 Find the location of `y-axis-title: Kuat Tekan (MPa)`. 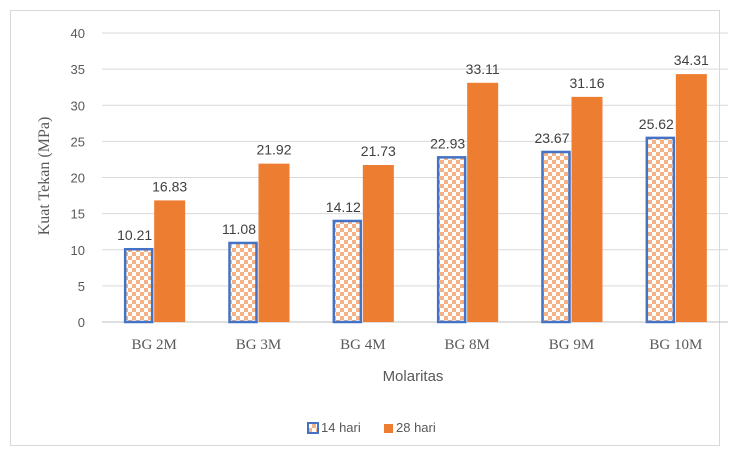

y-axis-title: Kuat Tekan (MPa) is located at coordinates (44, 176).